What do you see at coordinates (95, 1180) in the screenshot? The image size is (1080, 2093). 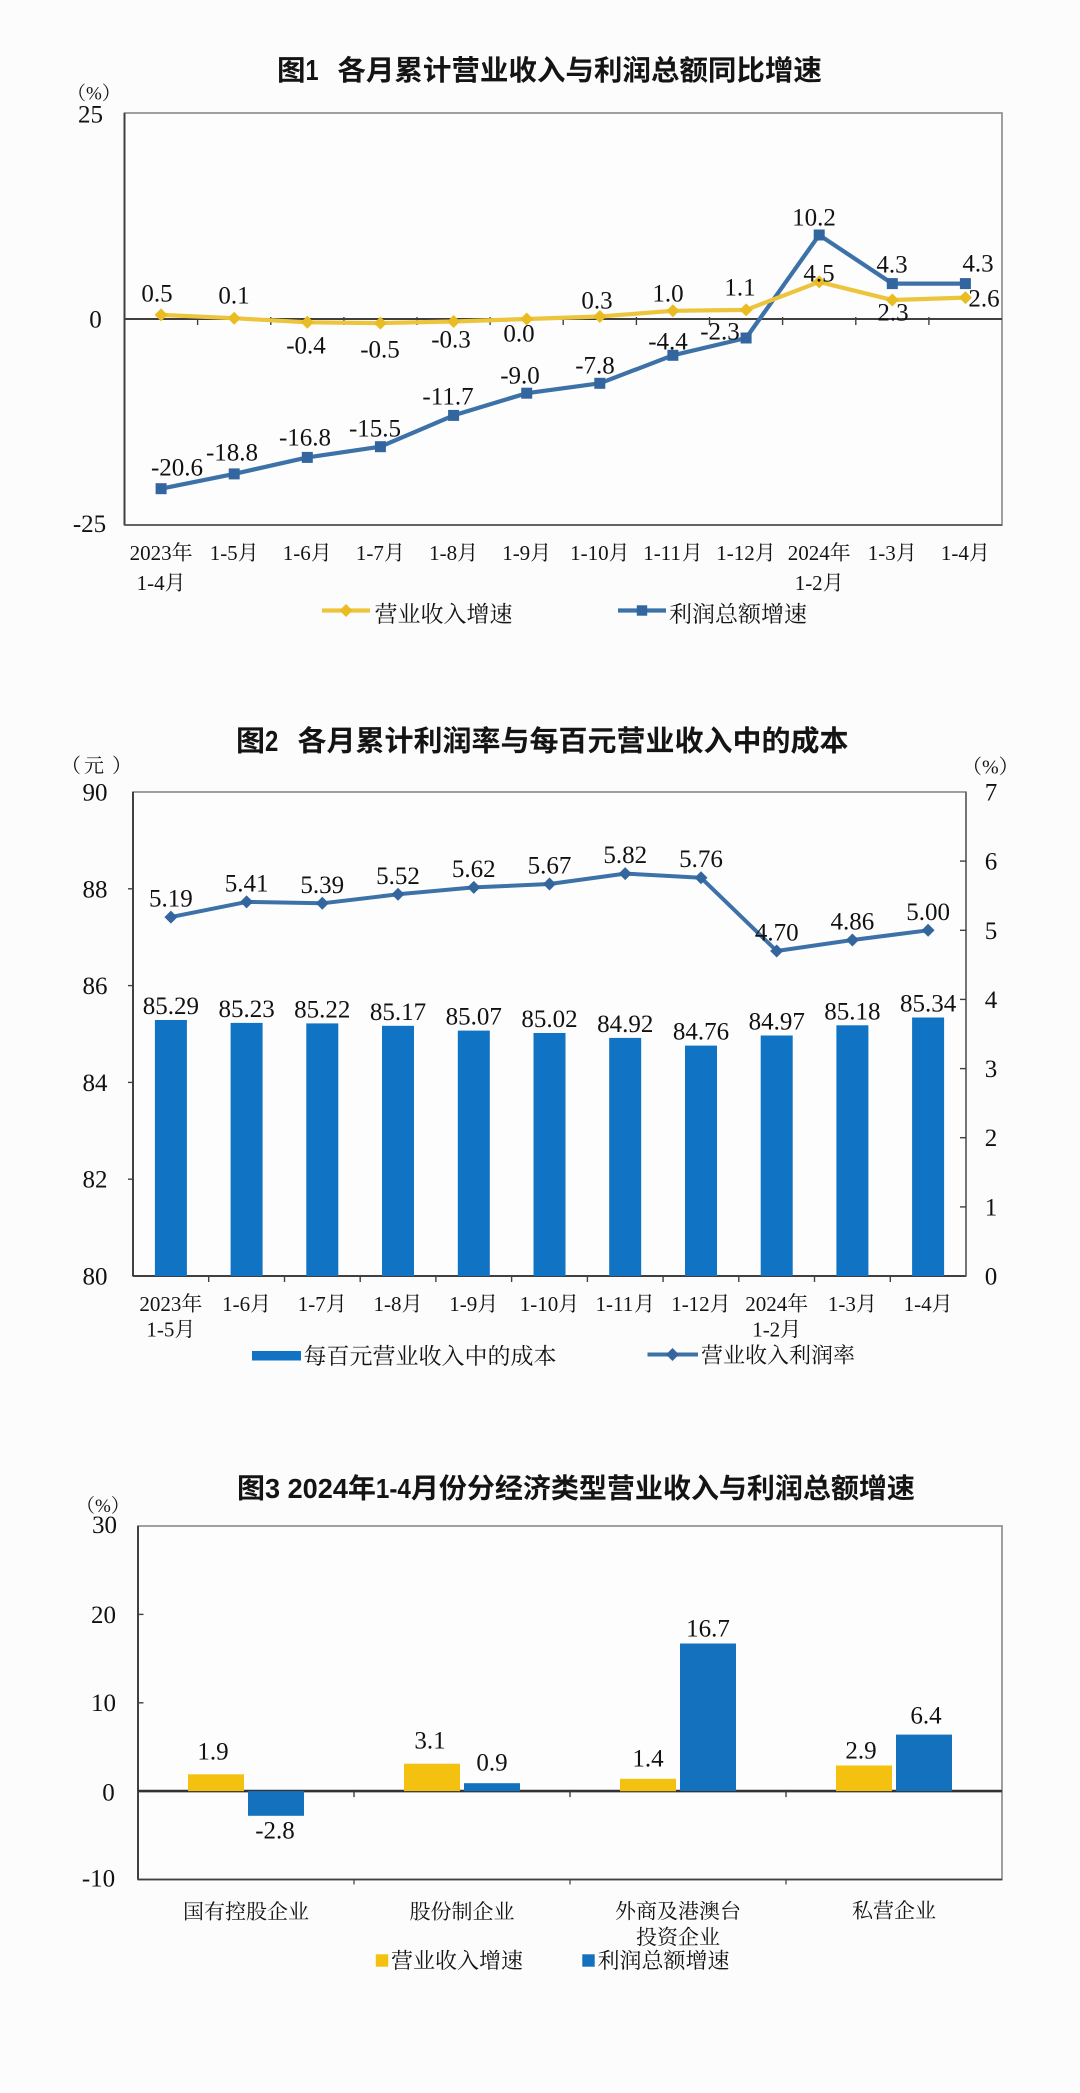 I see `svg-text: 82` at bounding box center [95, 1180].